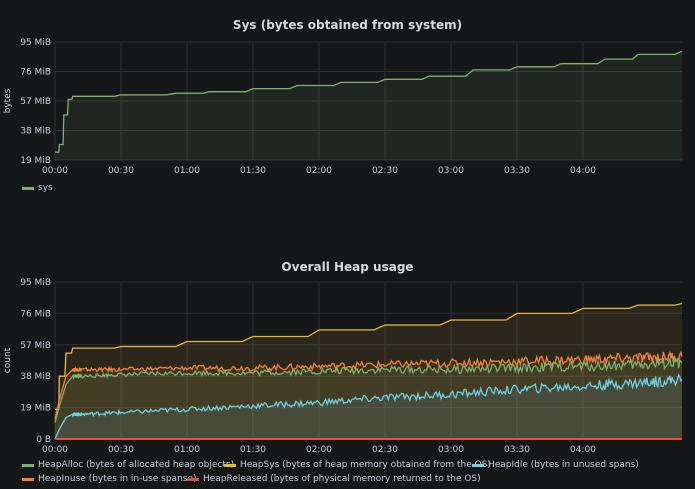 The image size is (695, 489). What do you see at coordinates (8, 100) in the screenshot?
I see `y-axis-label: bytes` at bounding box center [8, 100].